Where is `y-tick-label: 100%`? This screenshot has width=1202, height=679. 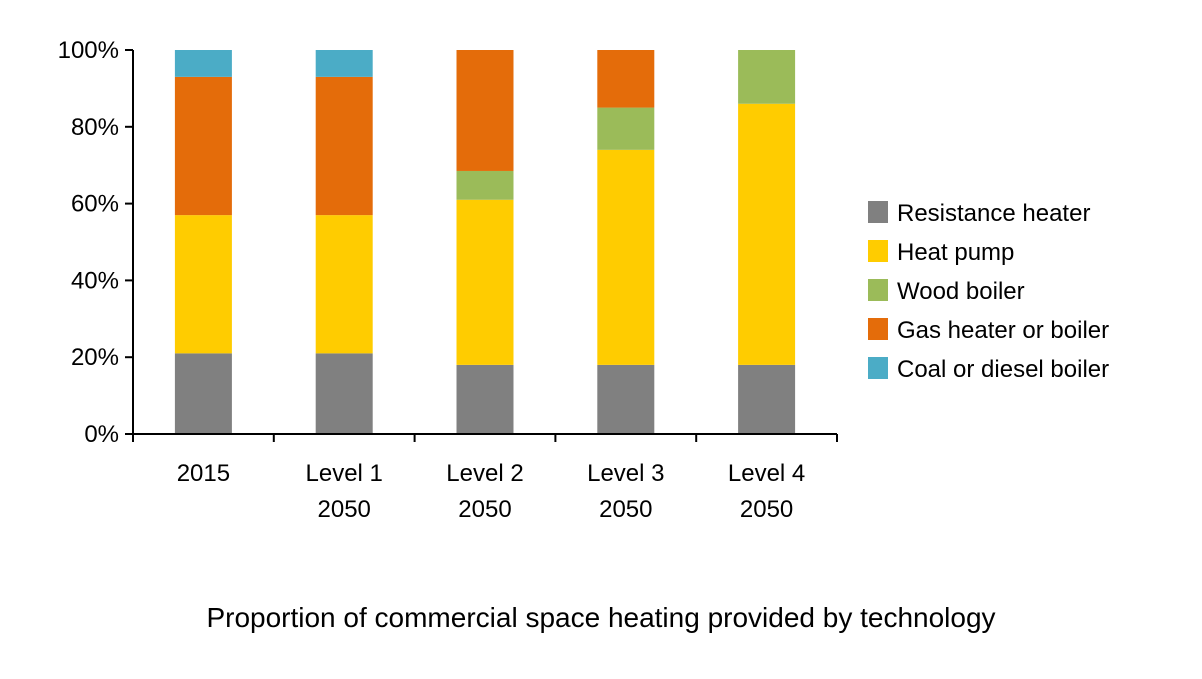
y-tick-label: 100% is located at coordinates (88, 50).